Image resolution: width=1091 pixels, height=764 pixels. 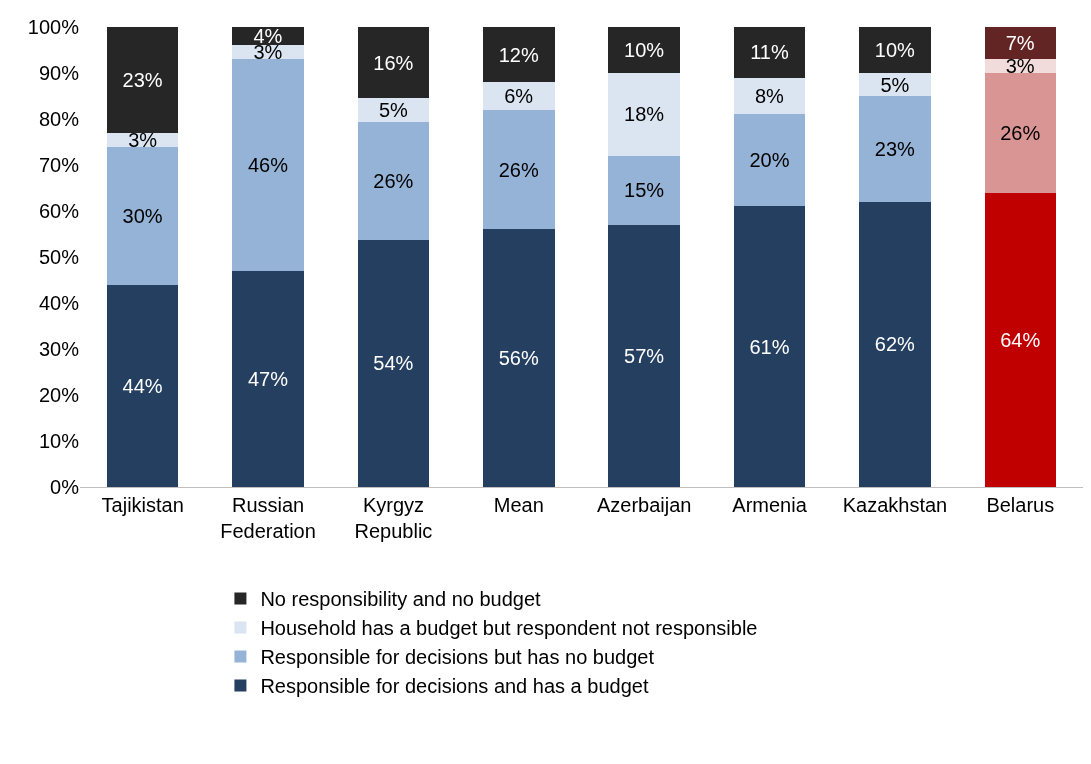 I want to click on data-label: 20%, so click(x=769, y=160).